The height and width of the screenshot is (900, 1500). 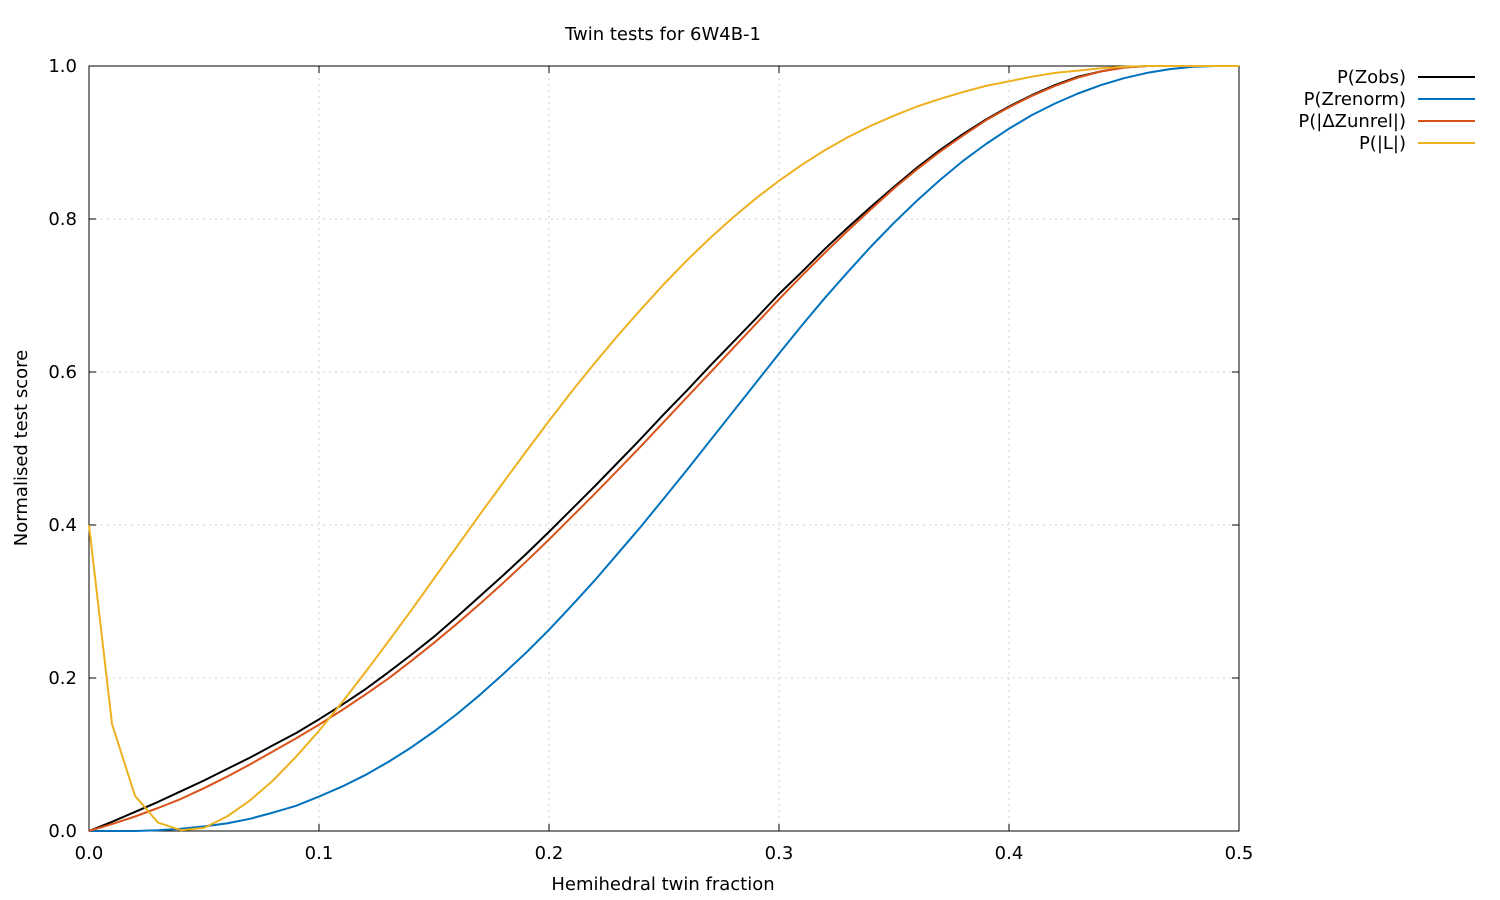 What do you see at coordinates (62, 372) in the screenshot?
I see `y-tick-label: 0.6` at bounding box center [62, 372].